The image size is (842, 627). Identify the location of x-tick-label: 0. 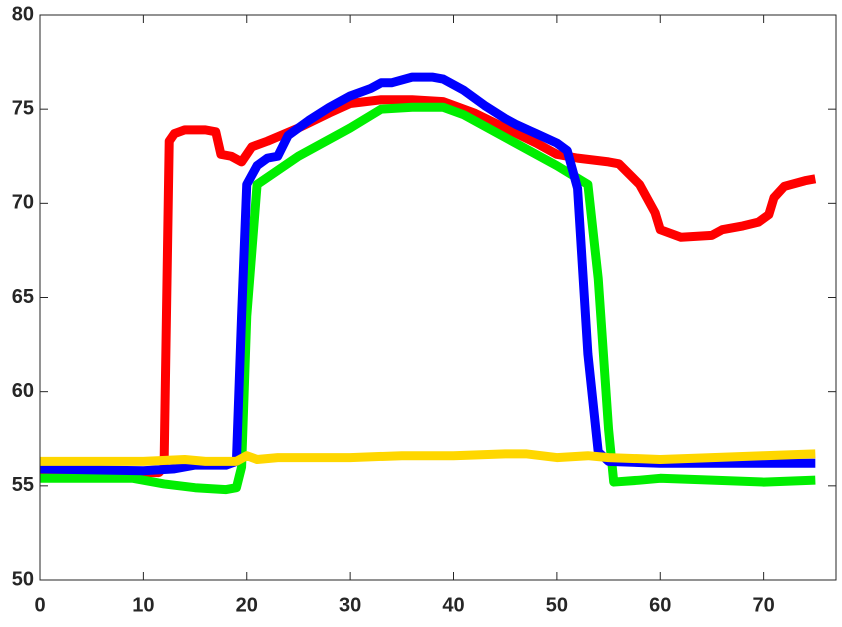
(39, 605).